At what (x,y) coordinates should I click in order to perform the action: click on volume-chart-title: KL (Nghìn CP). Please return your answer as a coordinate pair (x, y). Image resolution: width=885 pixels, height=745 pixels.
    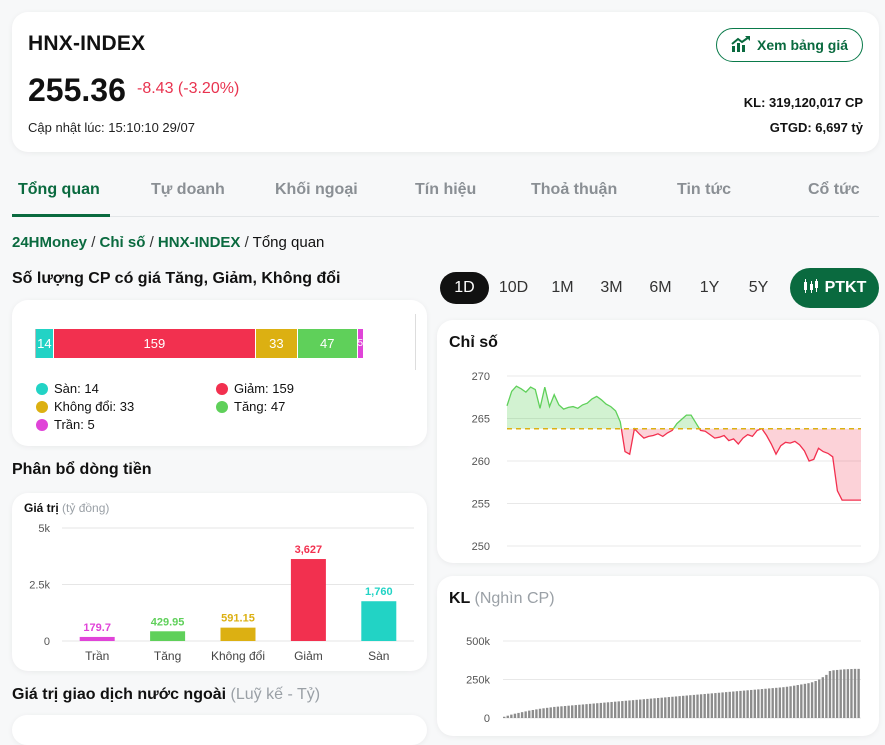
    Looking at the image, I should click on (502, 599).